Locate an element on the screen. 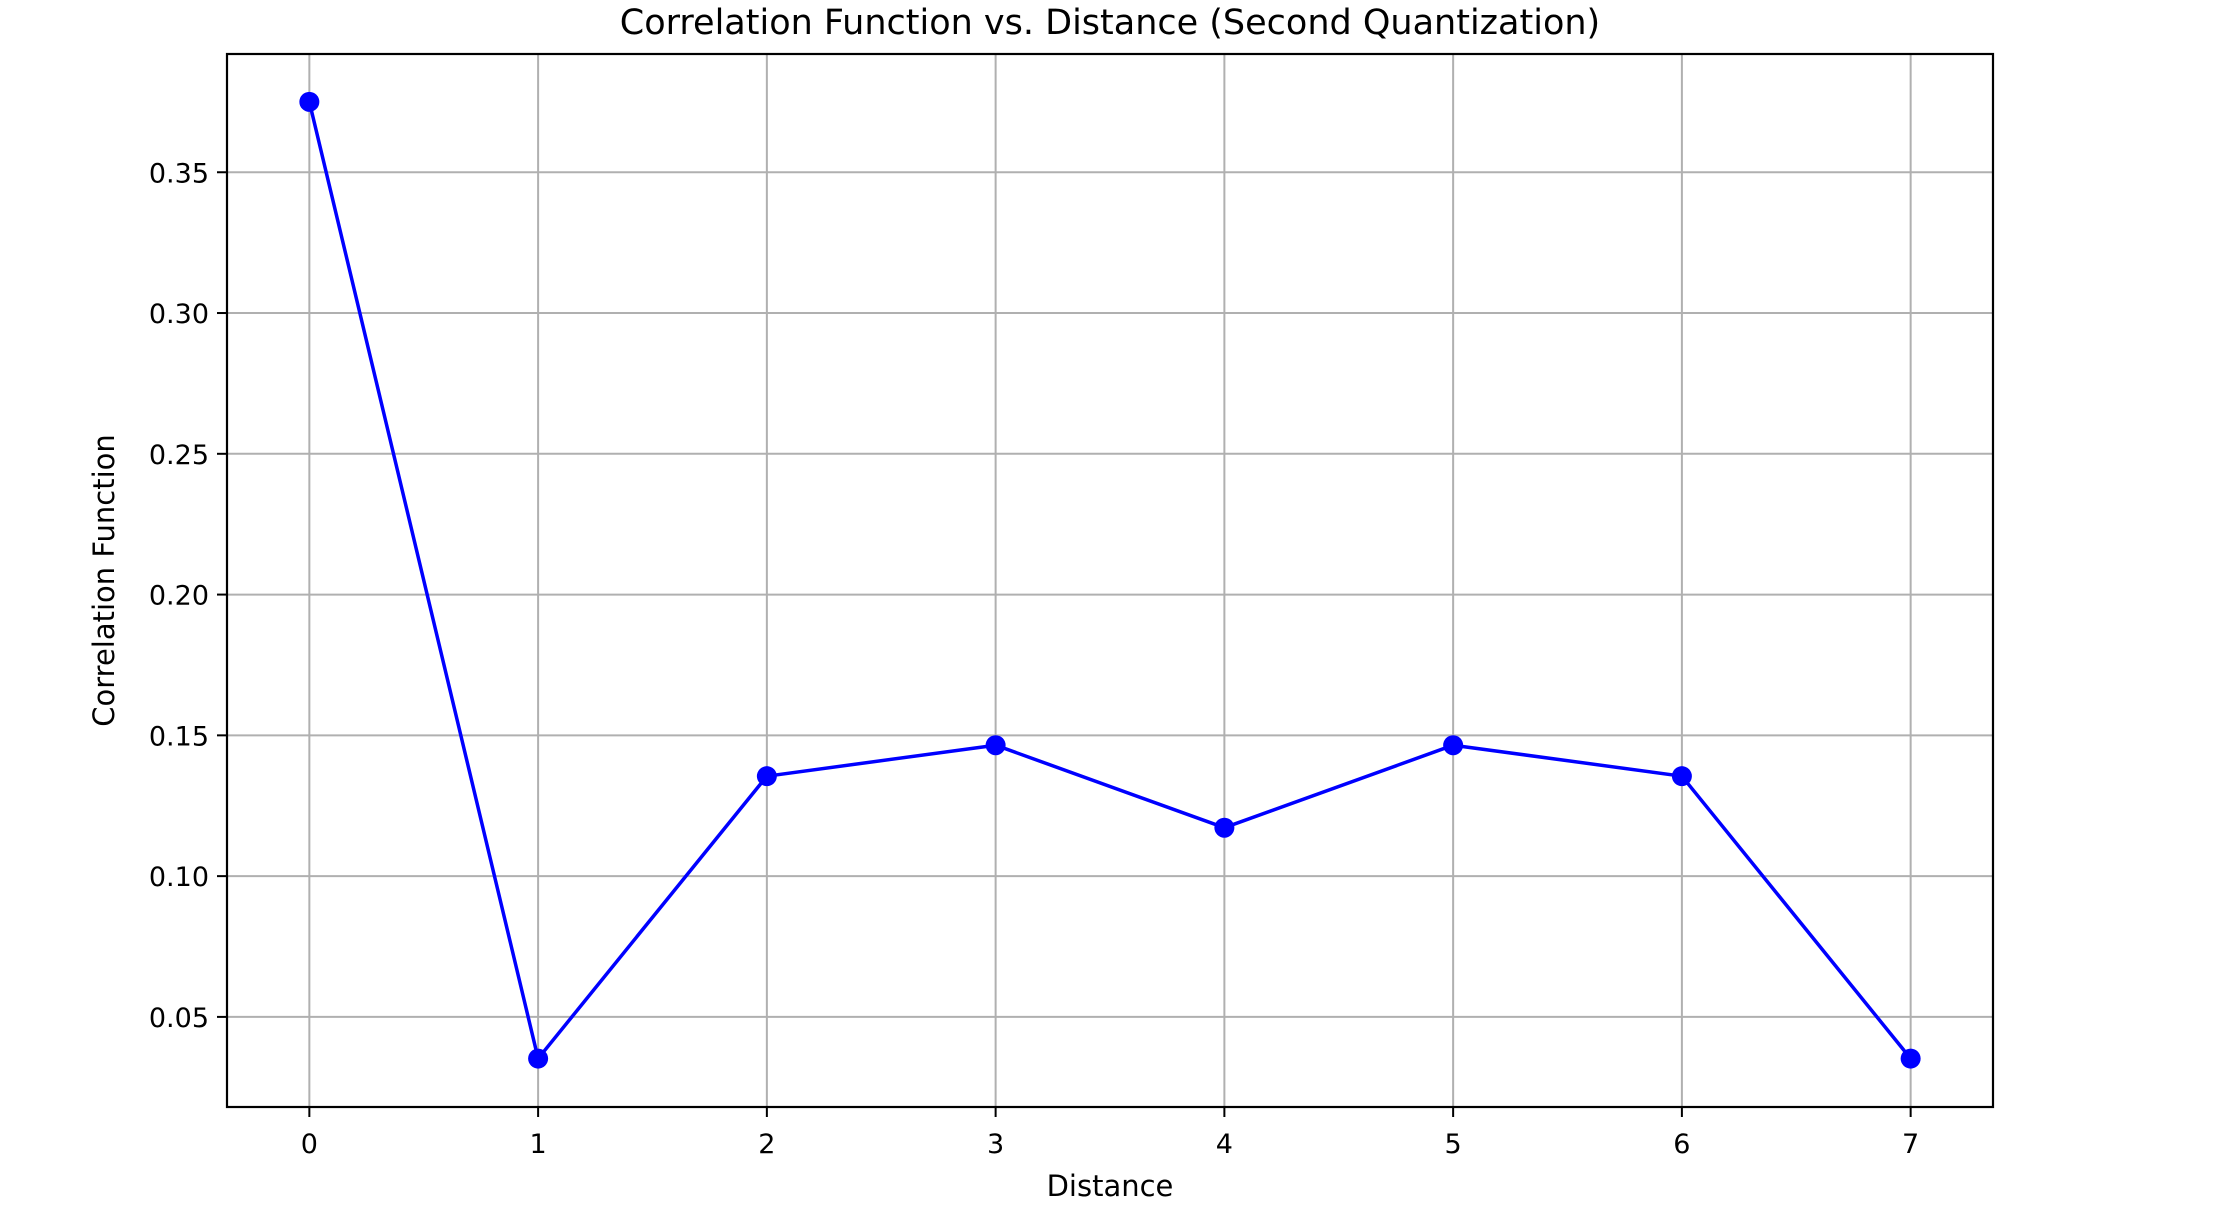 The height and width of the screenshot is (1228, 2237). y-tick-label: 0.05 is located at coordinates (179, 1018).